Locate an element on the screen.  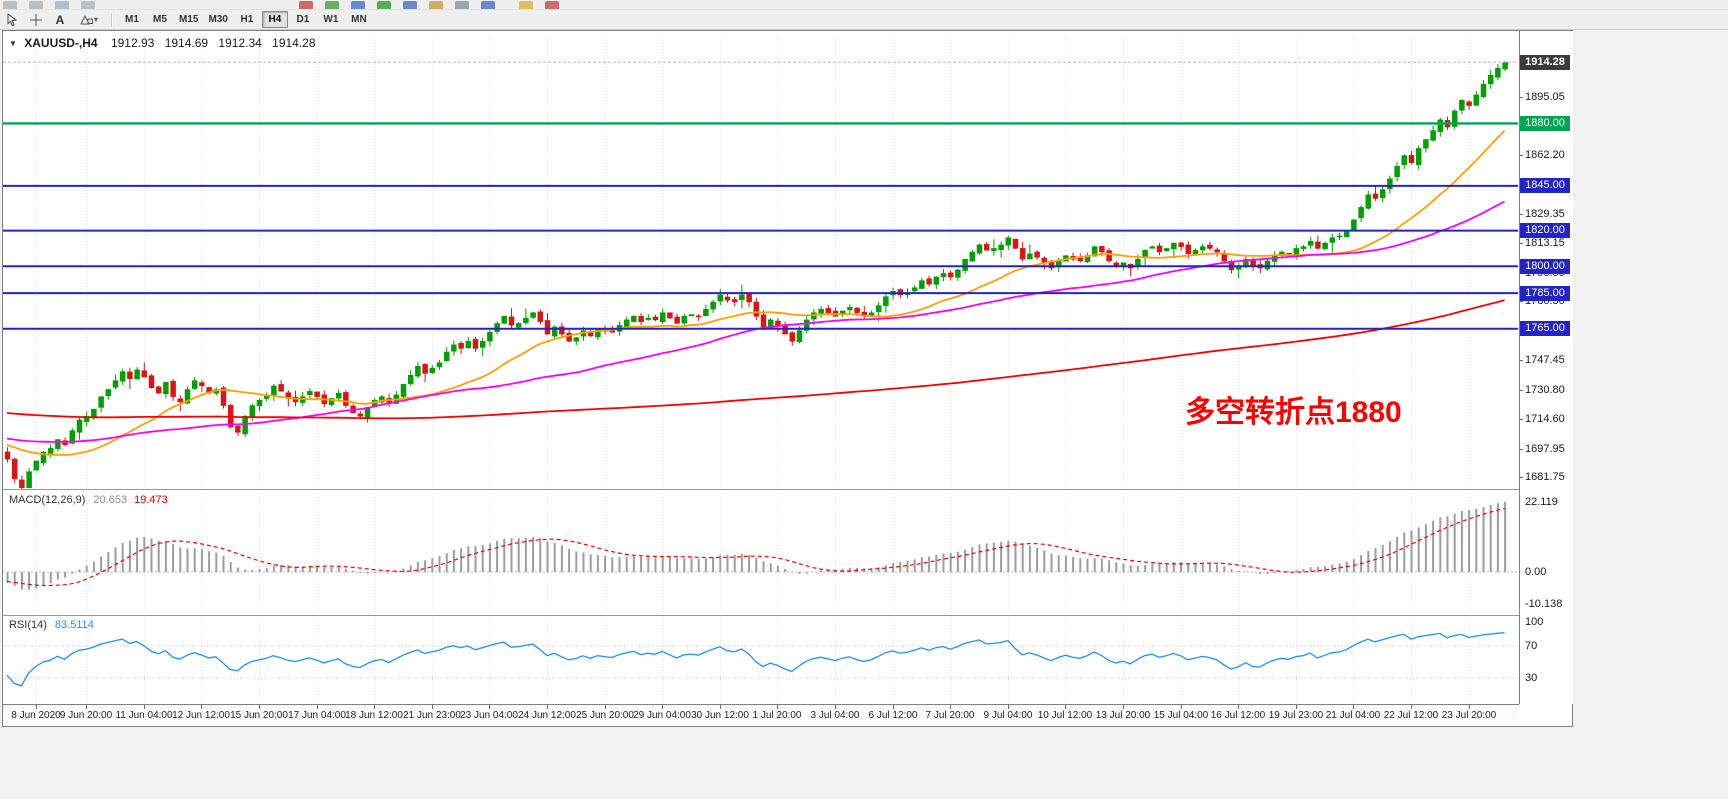
timeframe-button-d1: D1 is located at coordinates (303, 19).